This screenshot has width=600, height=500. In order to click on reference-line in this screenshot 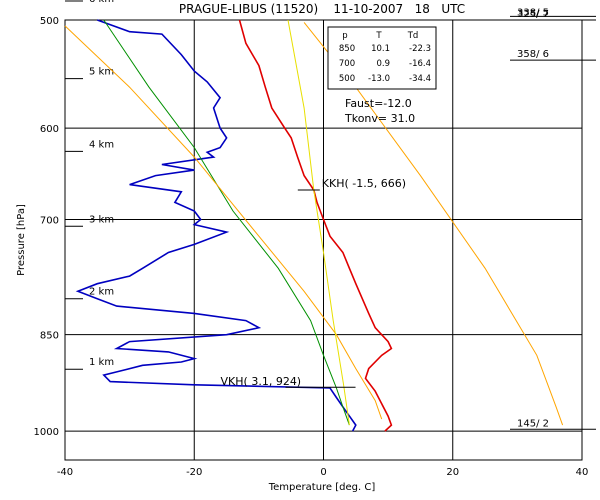, I will do `click(318, 222)`.